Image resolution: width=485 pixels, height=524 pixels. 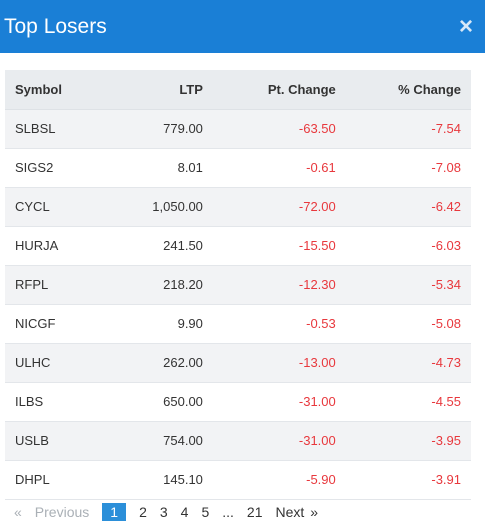 I want to click on cell-symbol: DHPL, so click(x=56, y=480).